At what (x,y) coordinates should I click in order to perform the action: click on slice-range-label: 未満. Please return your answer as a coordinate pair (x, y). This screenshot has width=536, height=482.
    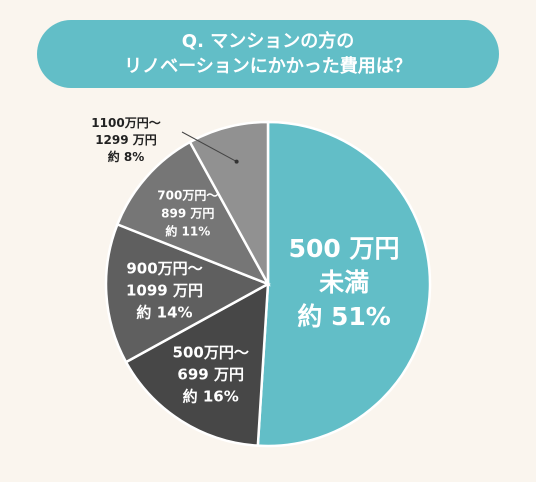
    Looking at the image, I should click on (344, 282).